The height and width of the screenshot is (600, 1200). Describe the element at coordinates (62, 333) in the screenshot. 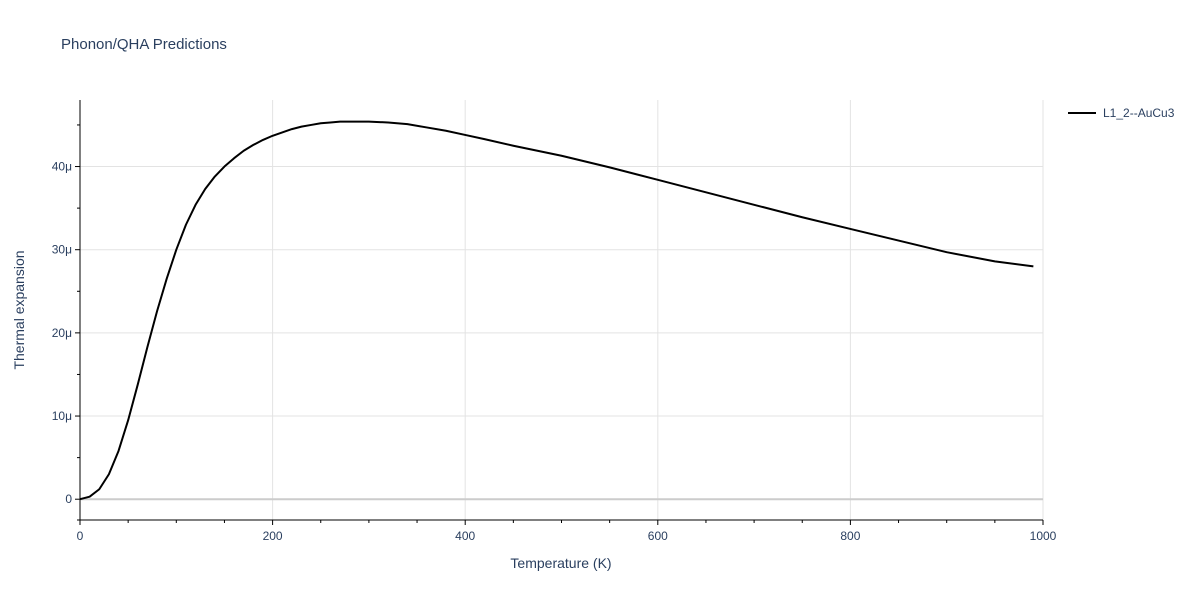

I see `y-tick-label: 20μ` at that location.